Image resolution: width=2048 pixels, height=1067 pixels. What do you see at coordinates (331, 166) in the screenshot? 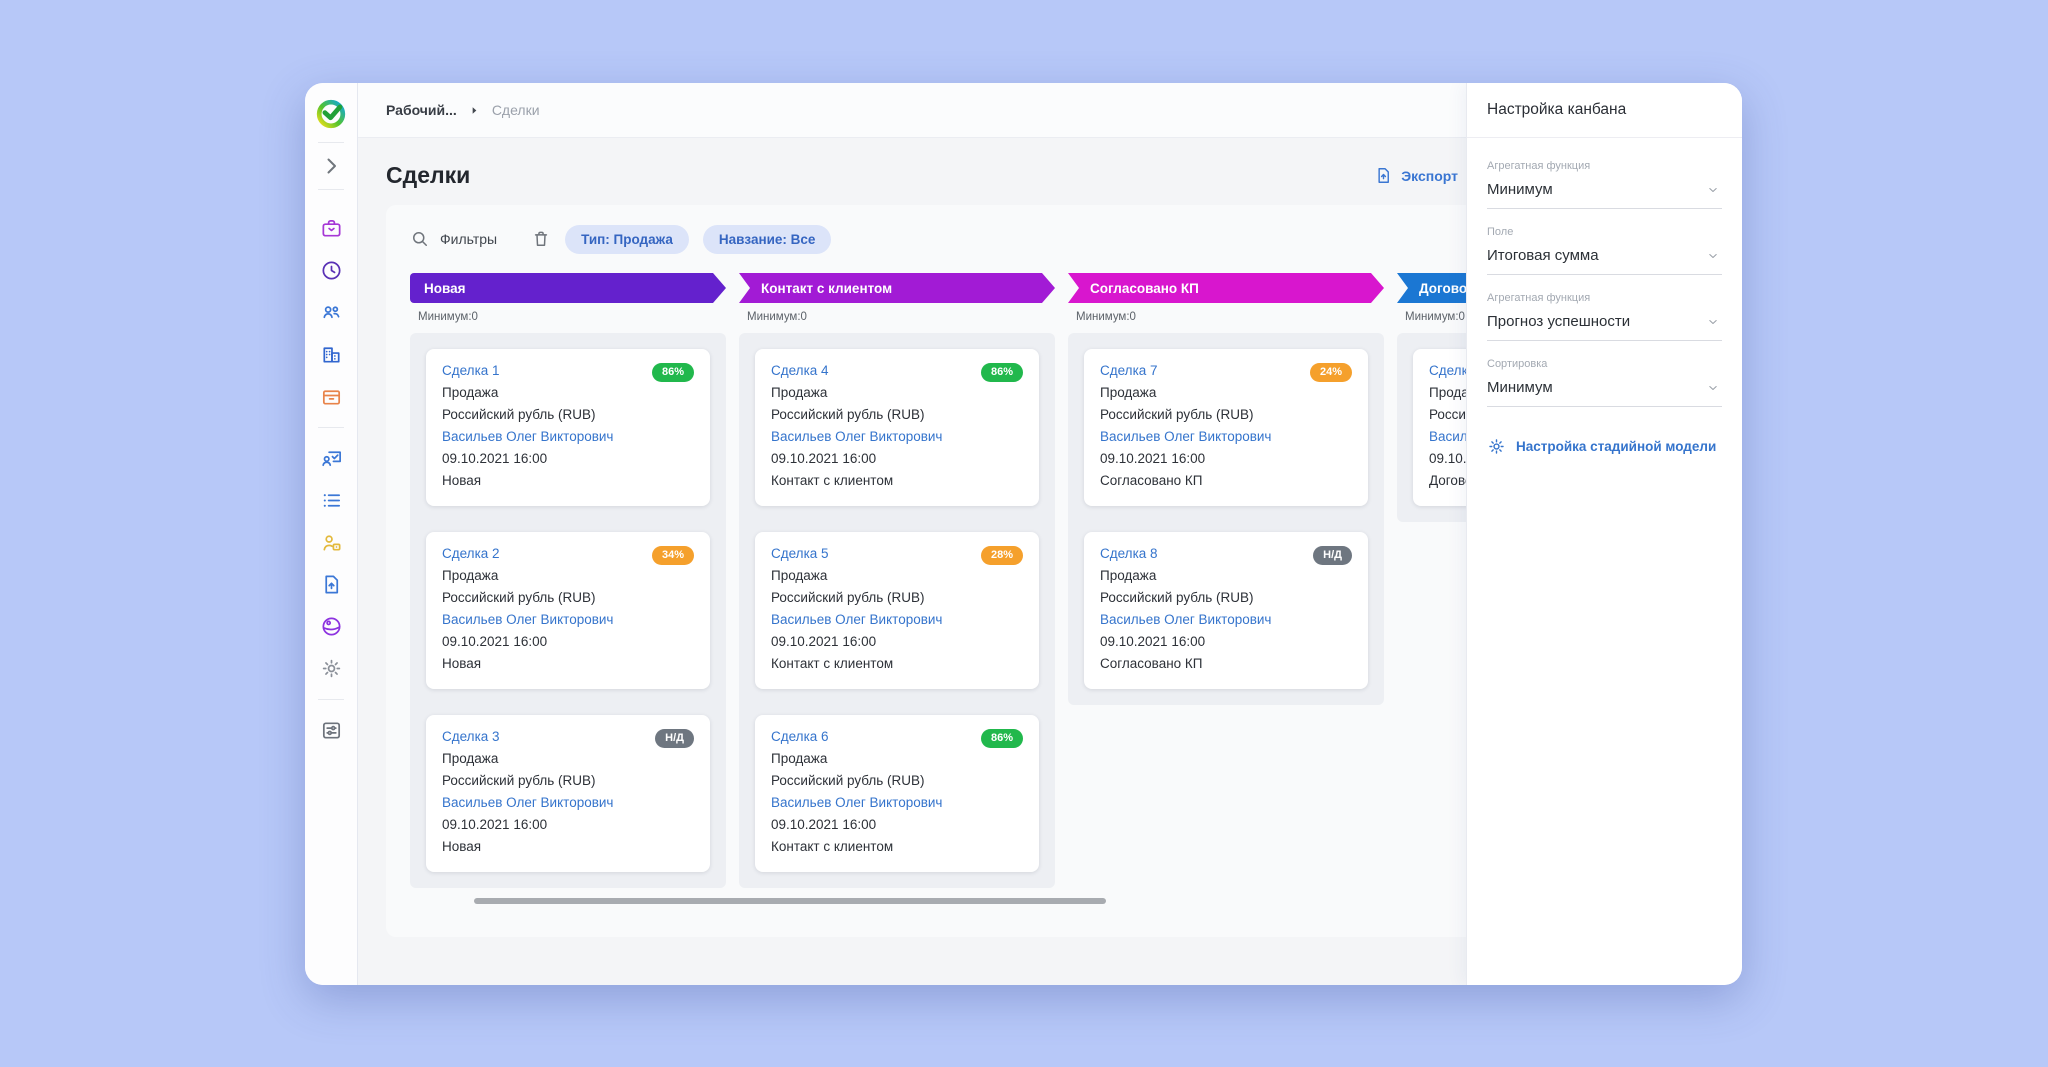
I see `sidebar-expand-button` at bounding box center [331, 166].